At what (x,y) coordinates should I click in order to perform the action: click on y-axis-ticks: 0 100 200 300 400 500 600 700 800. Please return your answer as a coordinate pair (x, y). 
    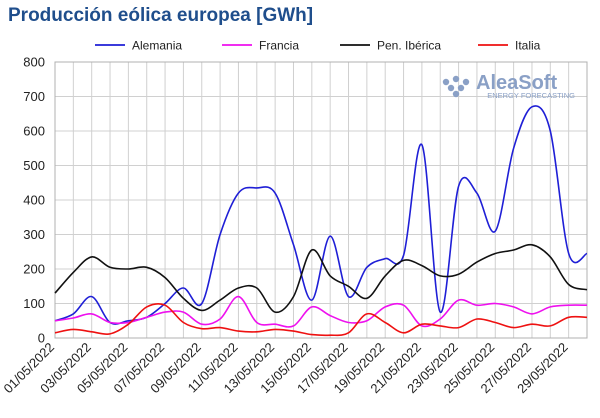
    Looking at the image, I should click on (34, 200).